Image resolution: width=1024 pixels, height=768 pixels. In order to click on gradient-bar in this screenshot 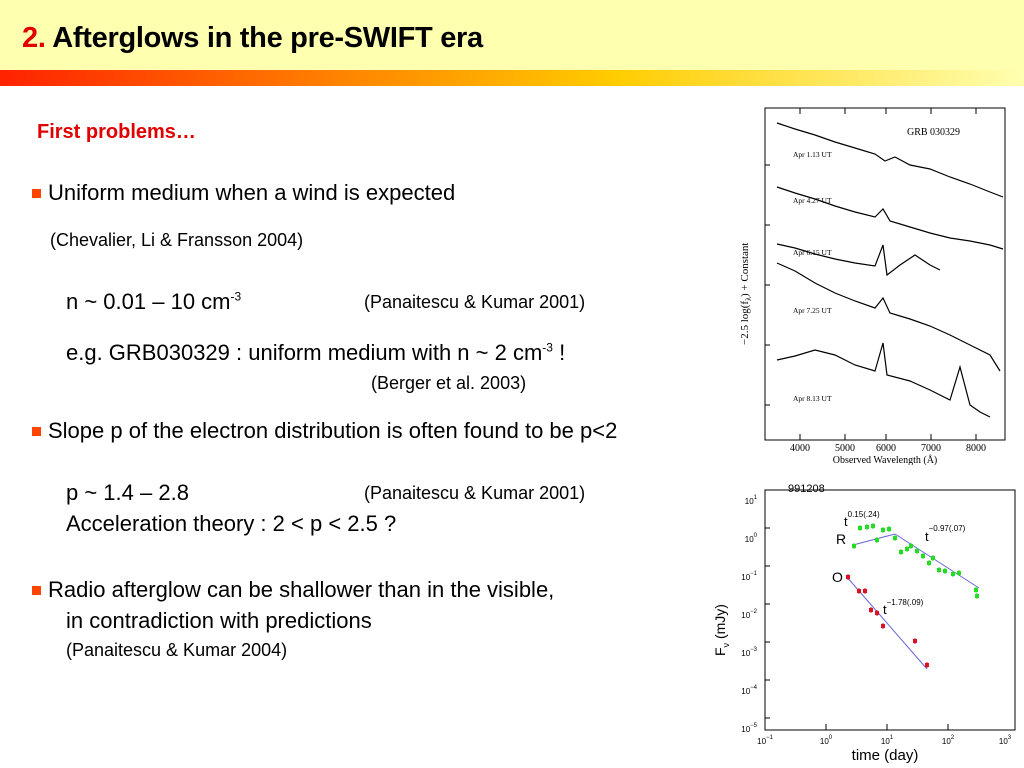, I will do `click(512, 78)`.